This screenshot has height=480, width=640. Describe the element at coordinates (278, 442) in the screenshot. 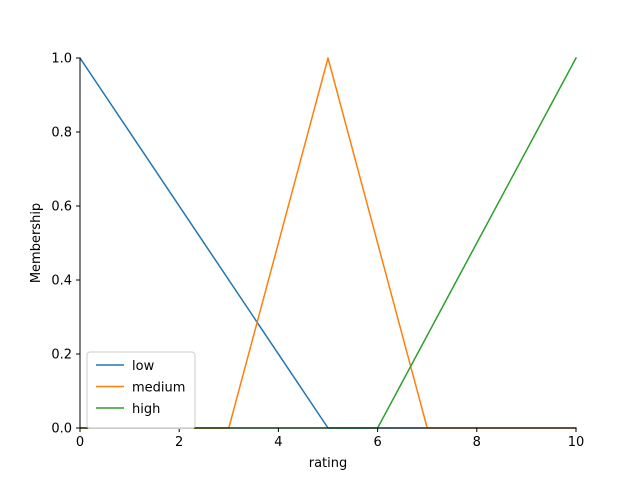

I see `x-tick-label: 4` at that location.